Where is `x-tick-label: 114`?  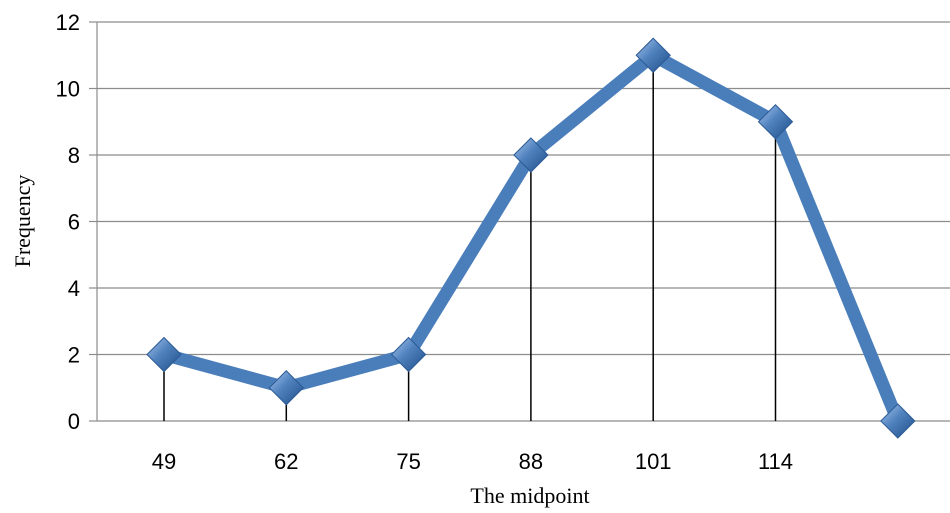 x-tick-label: 114 is located at coordinates (775, 461).